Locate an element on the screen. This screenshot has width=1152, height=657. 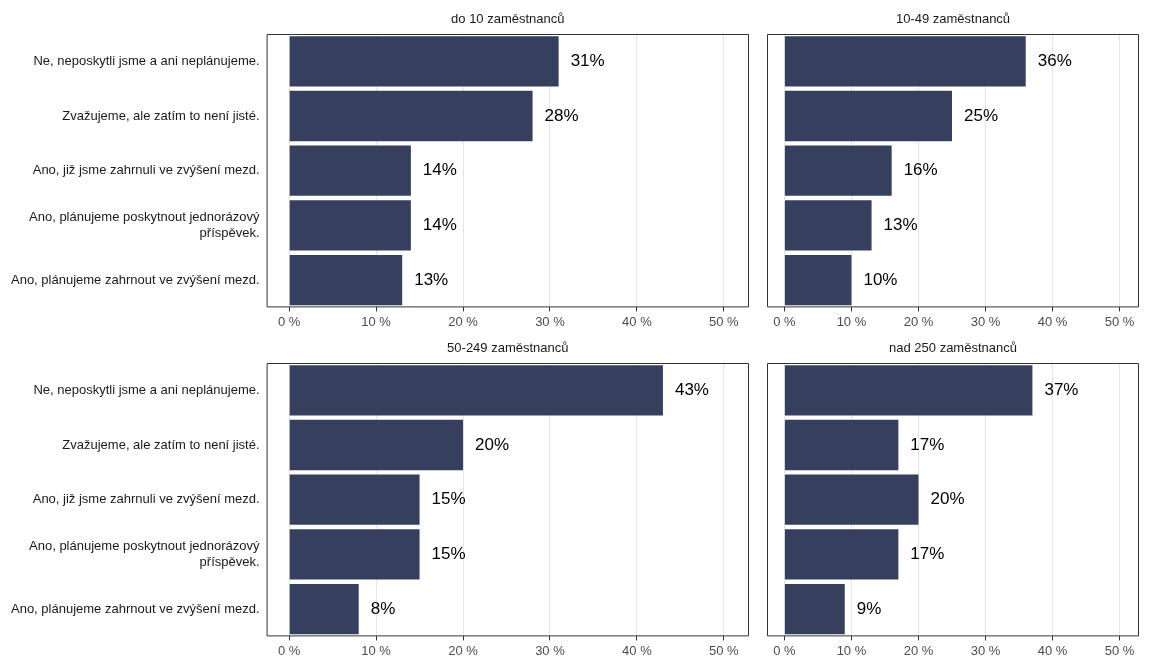
data-label: 25% is located at coordinates (981, 115).